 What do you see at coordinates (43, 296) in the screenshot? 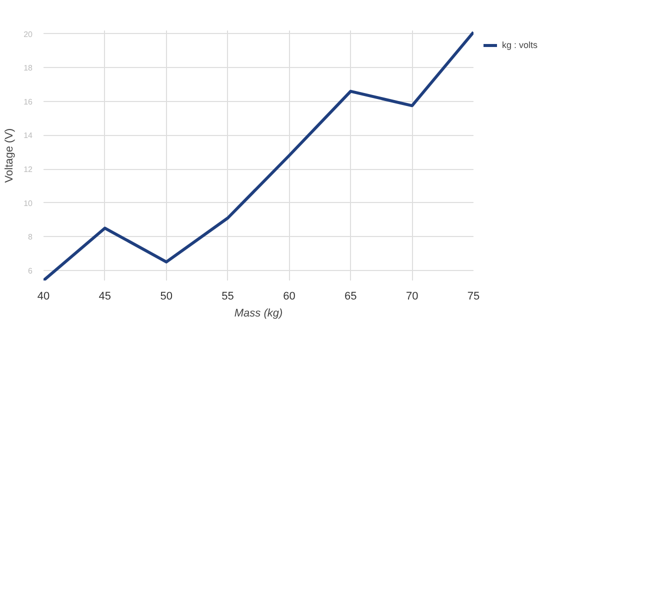
I see `x-tick-label: 40` at bounding box center [43, 296].